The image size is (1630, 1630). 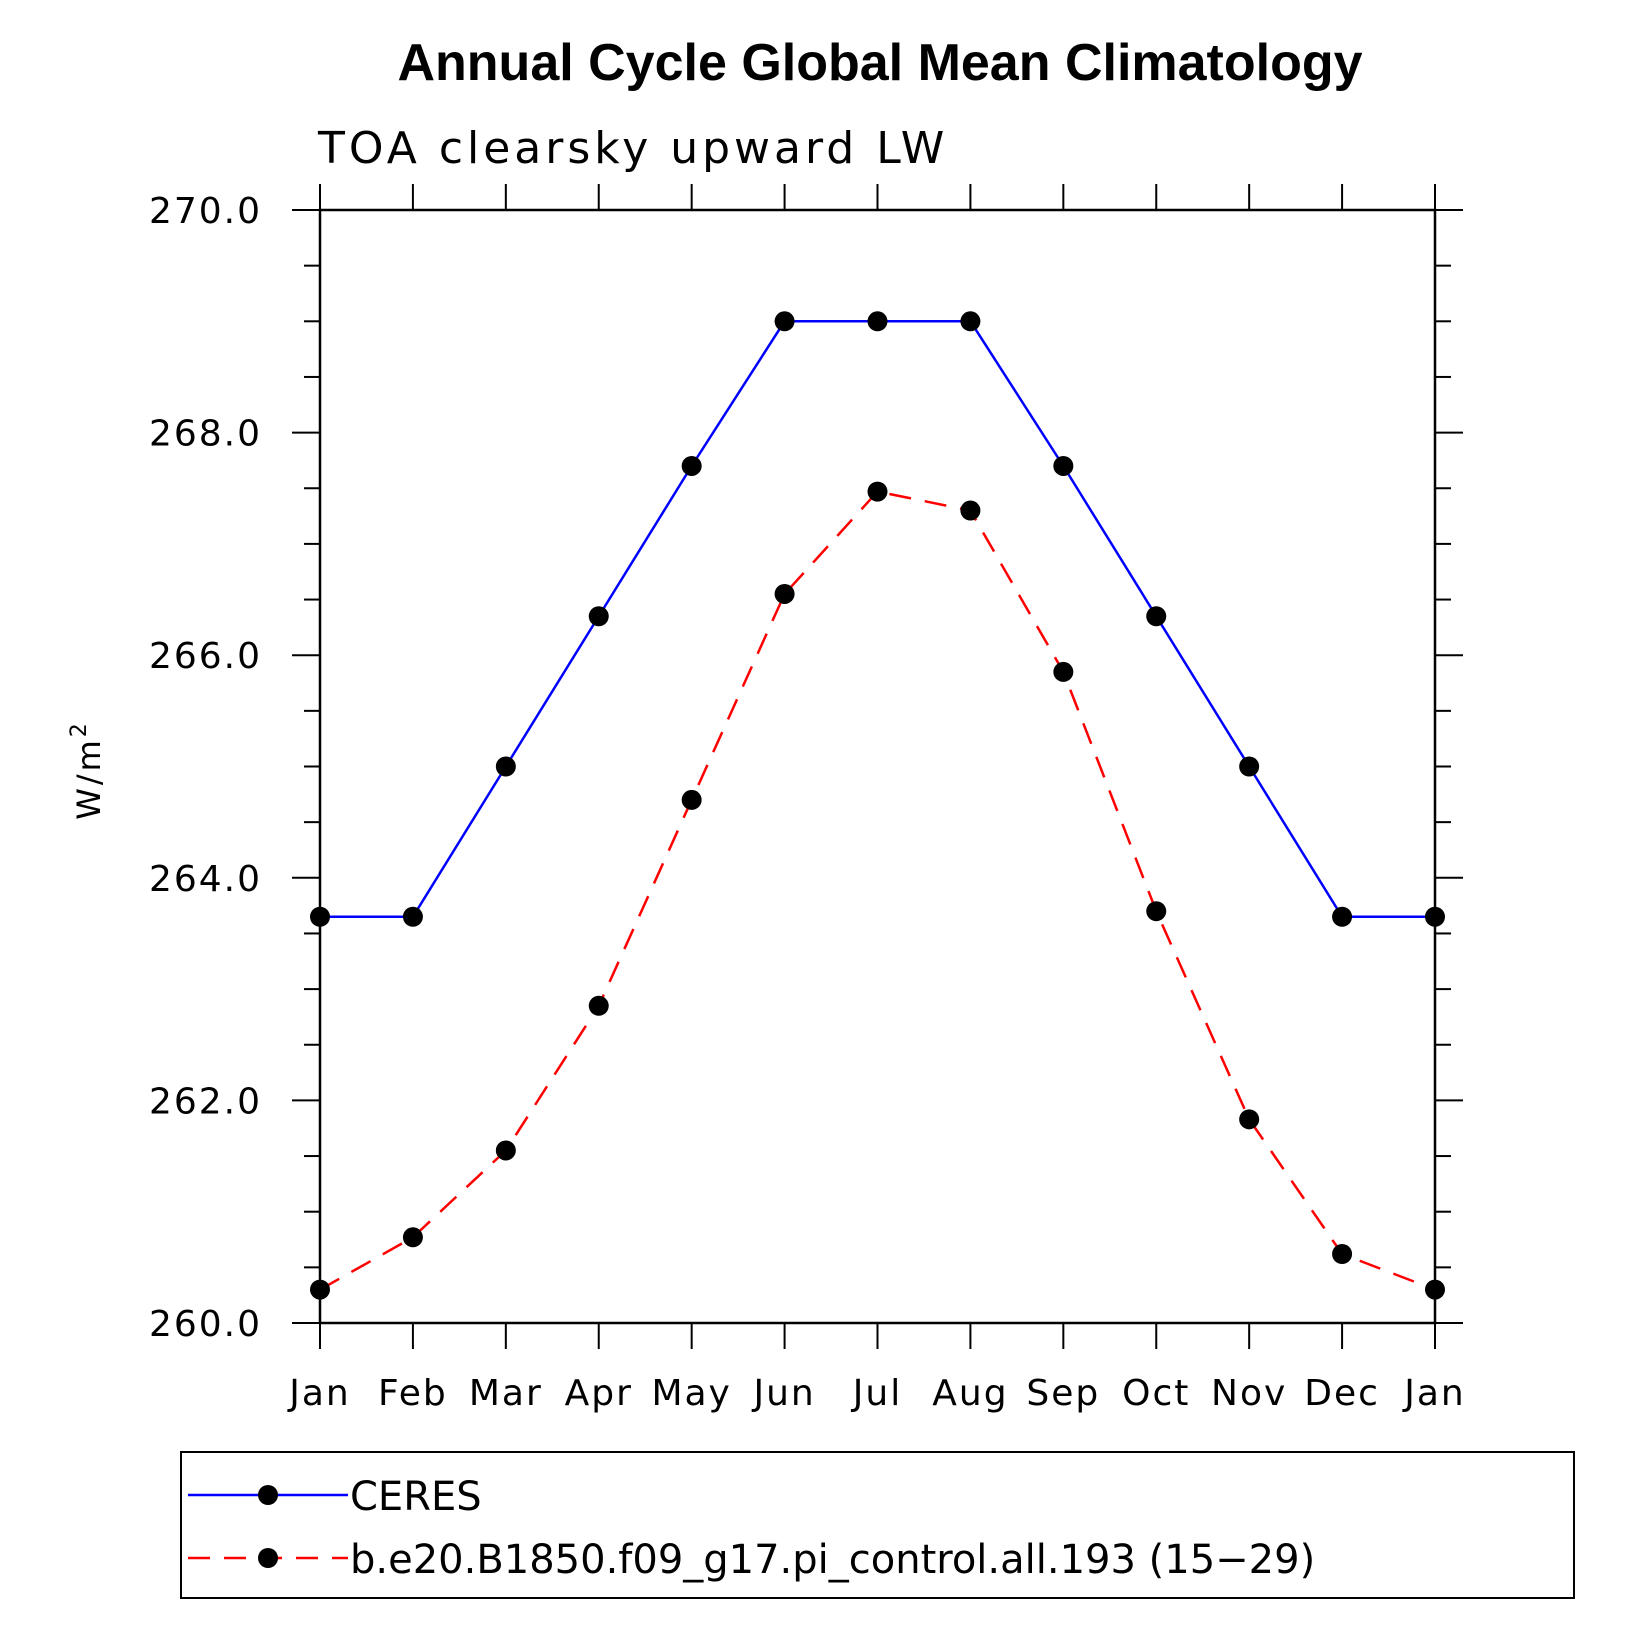 I want to click on legend-label-ceres: CERES, so click(x=416, y=1497).